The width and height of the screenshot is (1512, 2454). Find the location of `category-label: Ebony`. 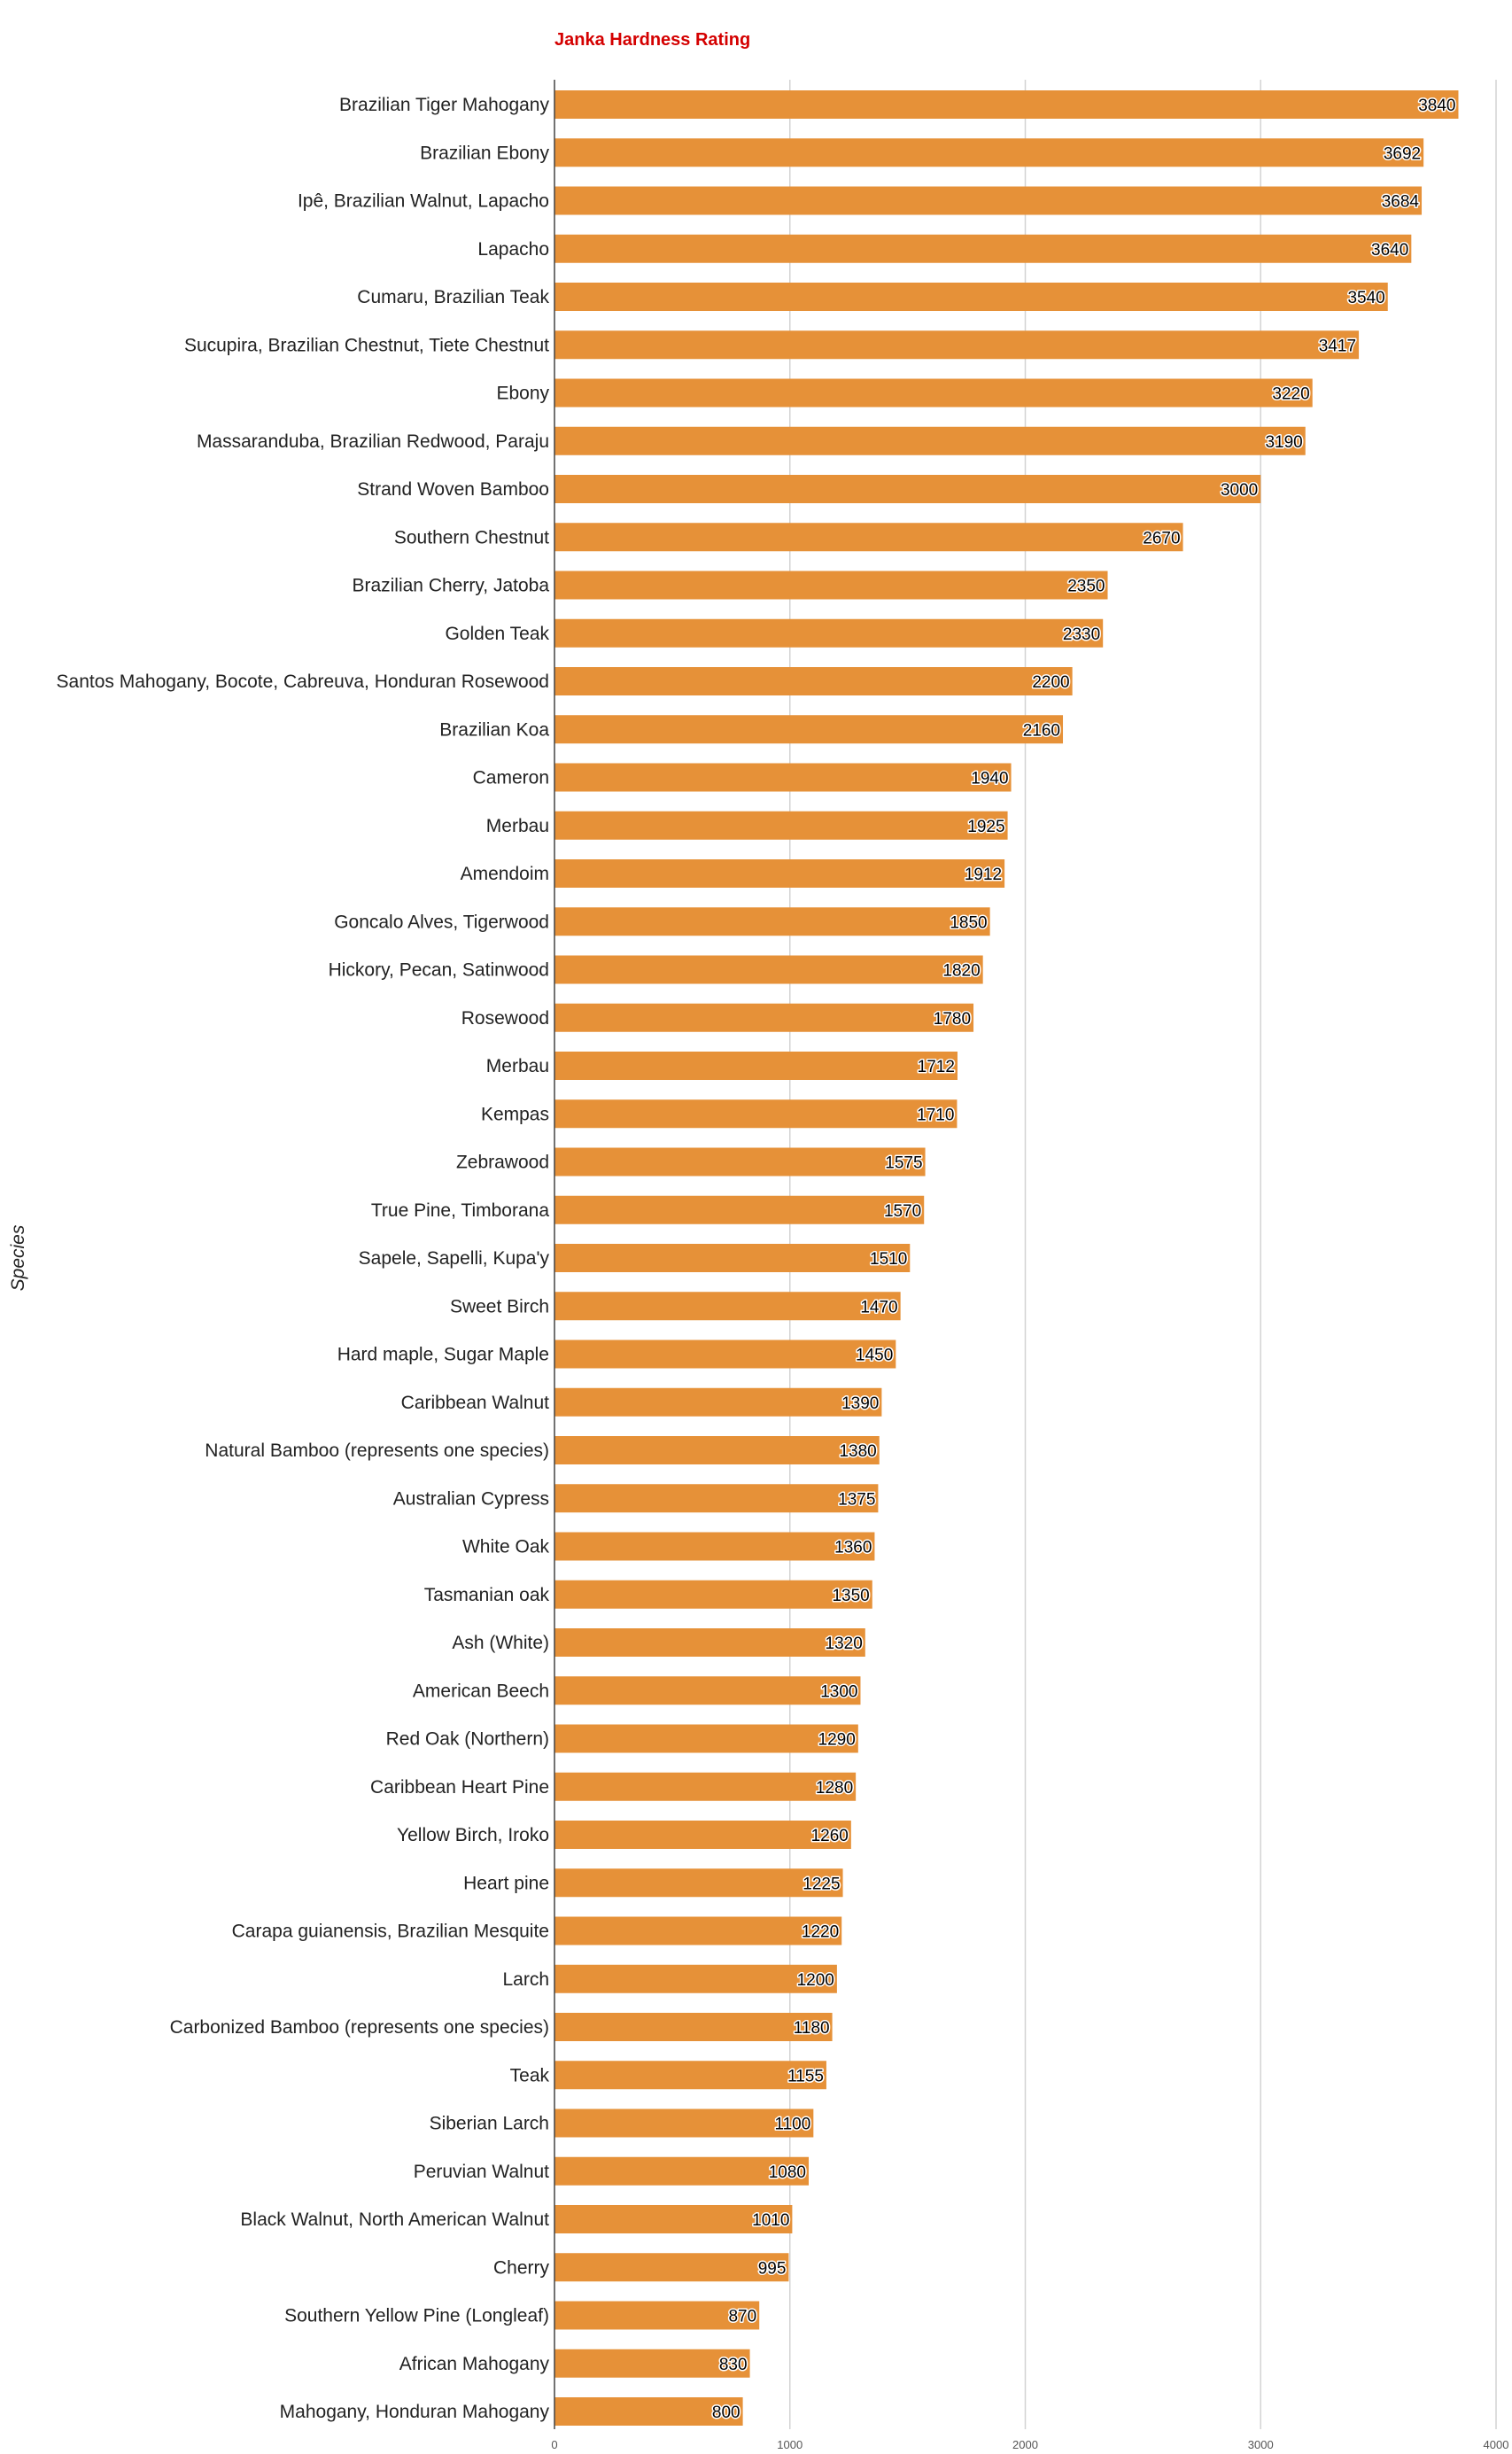

category-label: Ebony is located at coordinates (522, 394).